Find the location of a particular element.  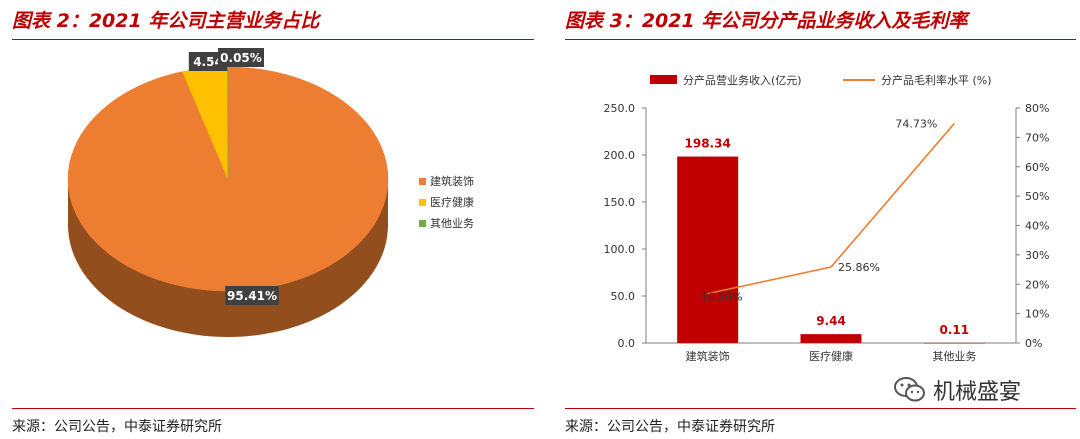

left-y-tick-label-0: 0.0 is located at coordinates (627, 343).